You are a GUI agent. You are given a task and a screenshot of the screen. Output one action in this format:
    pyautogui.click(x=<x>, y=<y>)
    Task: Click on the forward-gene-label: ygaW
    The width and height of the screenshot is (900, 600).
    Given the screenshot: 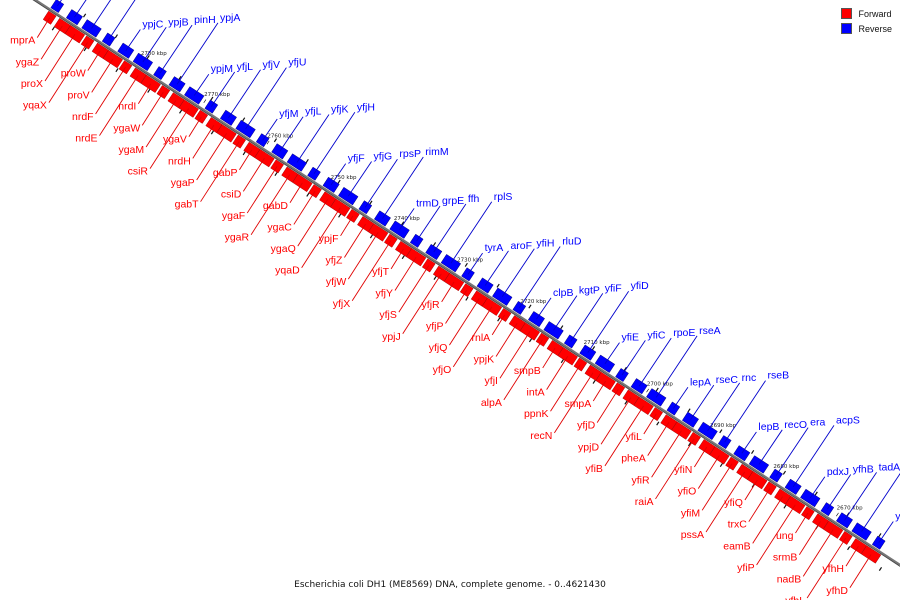 What is the action you would take?
    pyautogui.click(x=126, y=128)
    